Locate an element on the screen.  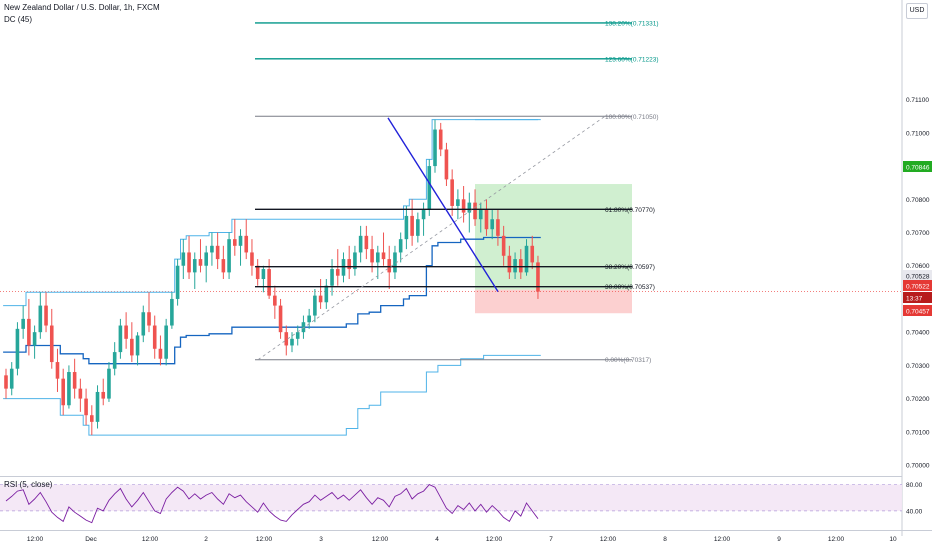
fib-level-label: 38.20%(0.70597) is located at coordinates (630, 267).